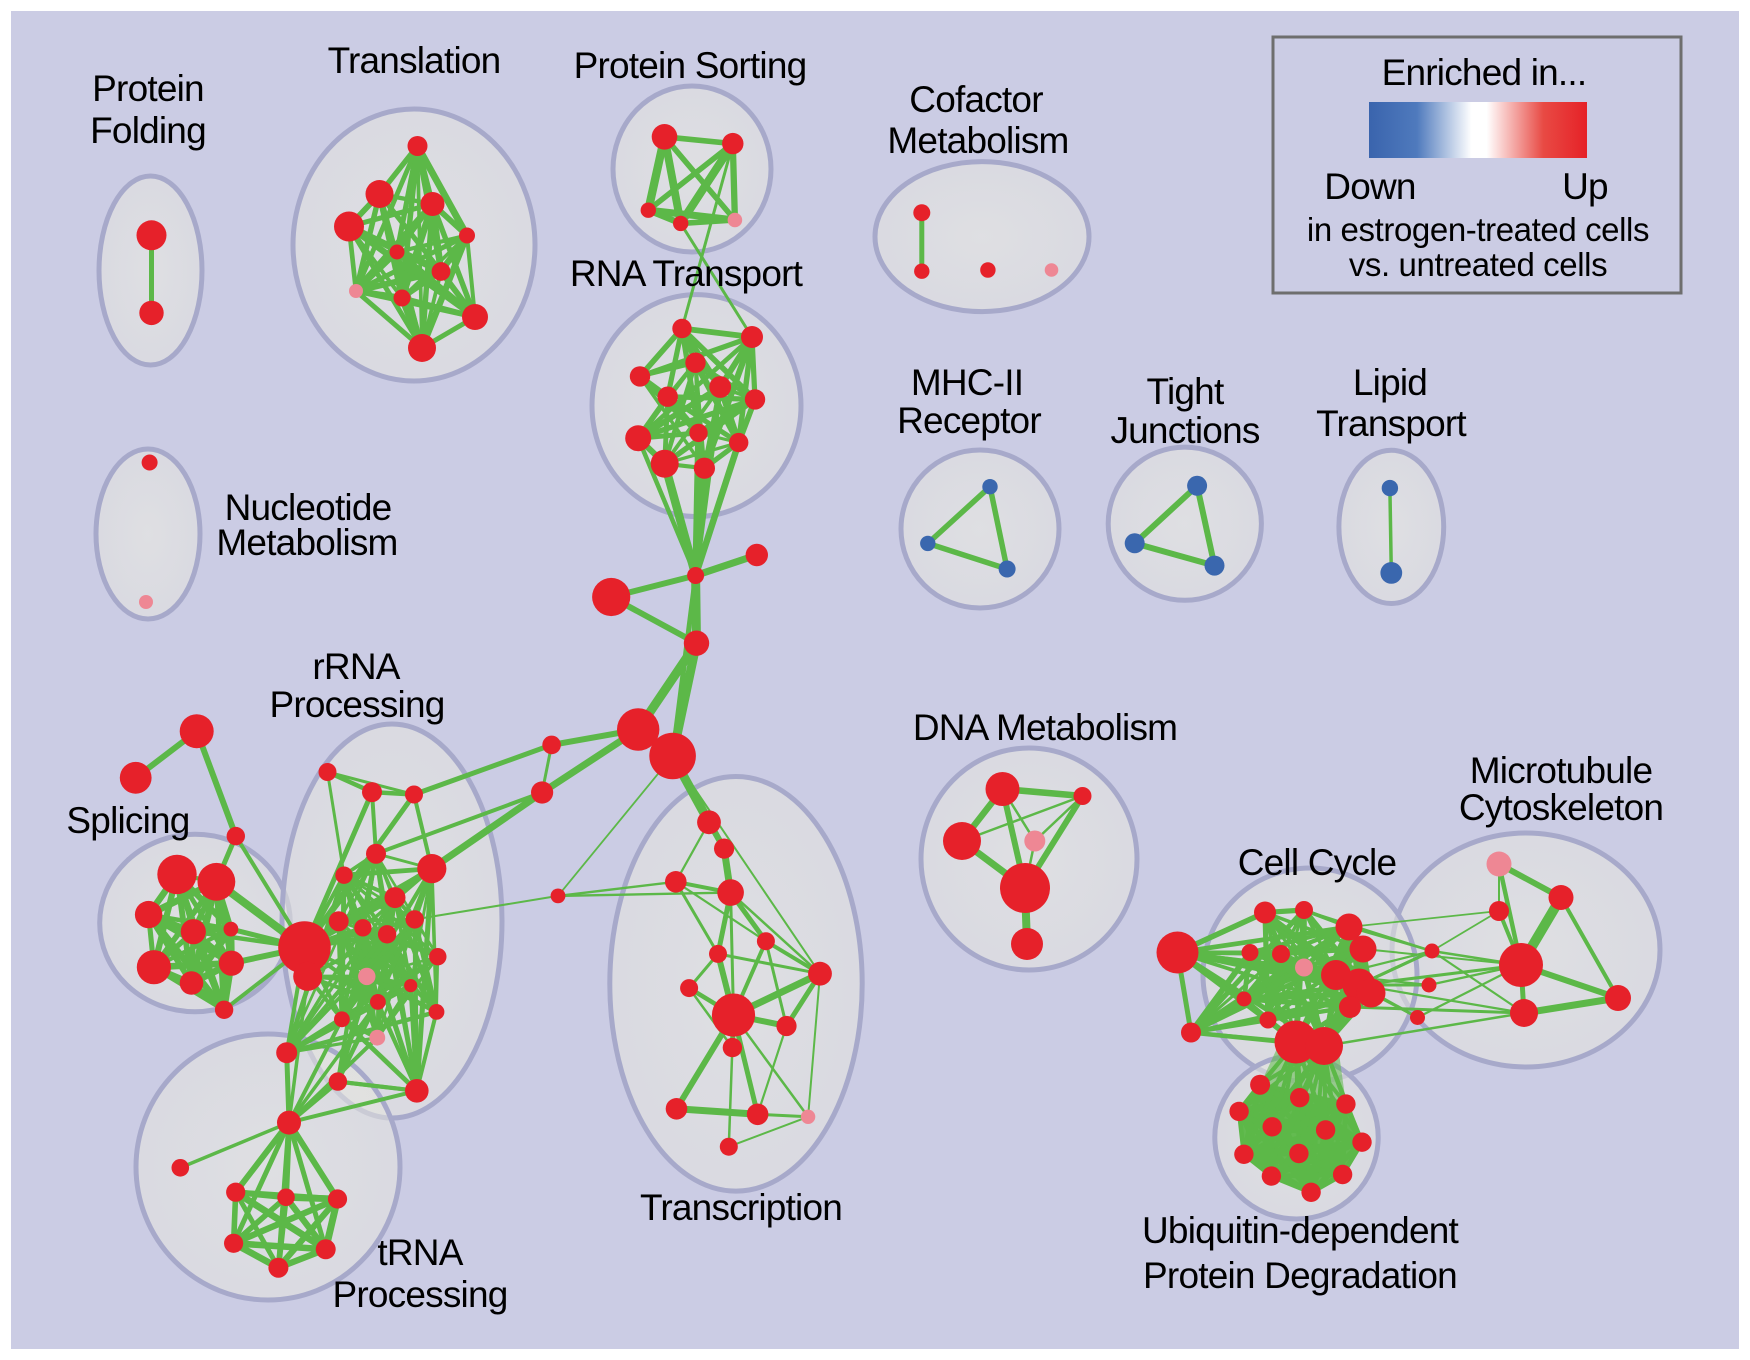 This screenshot has height=1360, width=1750. What do you see at coordinates (127, 820) in the screenshot?
I see `svg-text: Splicing` at bounding box center [127, 820].